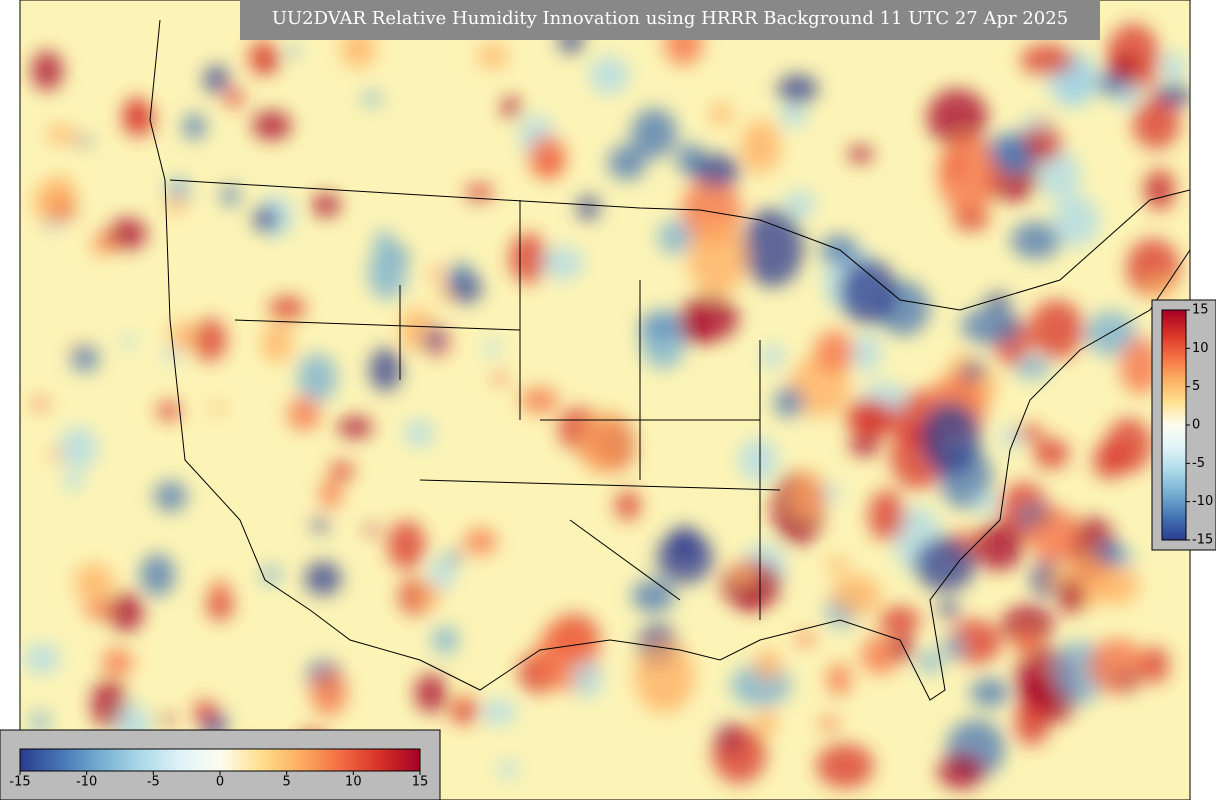  Describe the element at coordinates (153, 782) in the screenshot. I see `colorbar-tick-label: -5` at that location.